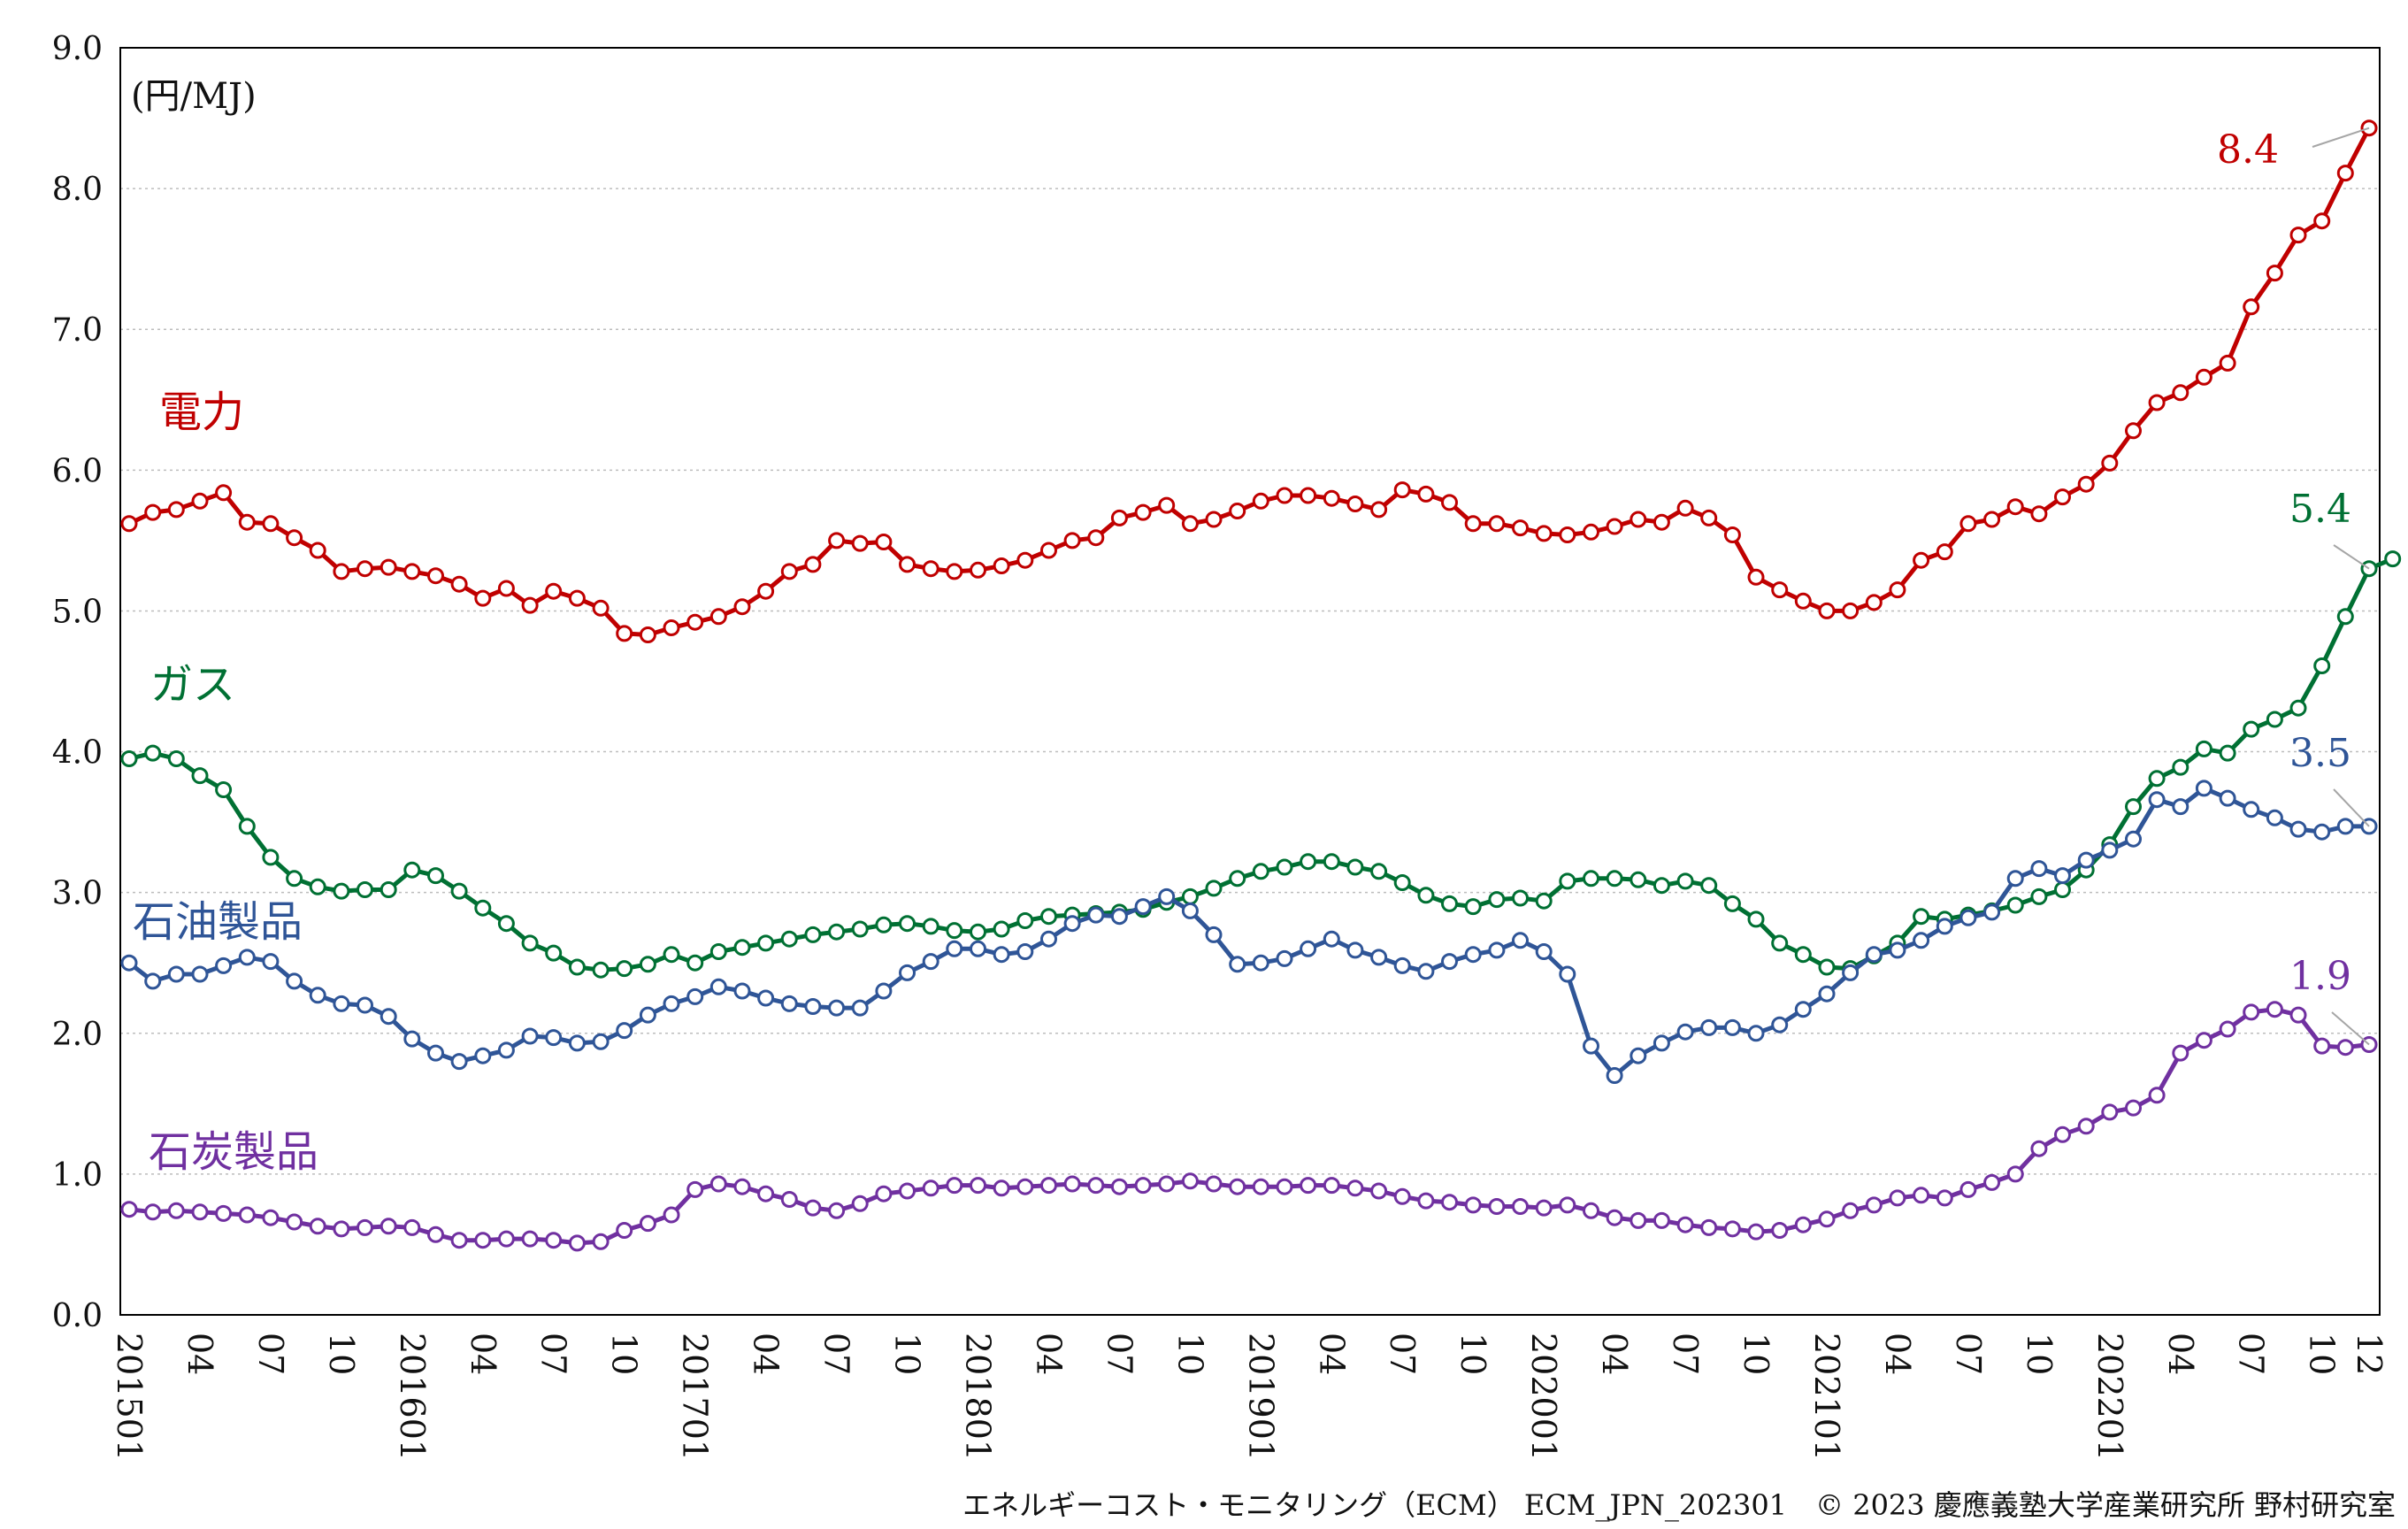 Image resolution: width=2408 pixels, height=1529 pixels. I want to click on y-tick-label: 6.0, so click(77, 471).